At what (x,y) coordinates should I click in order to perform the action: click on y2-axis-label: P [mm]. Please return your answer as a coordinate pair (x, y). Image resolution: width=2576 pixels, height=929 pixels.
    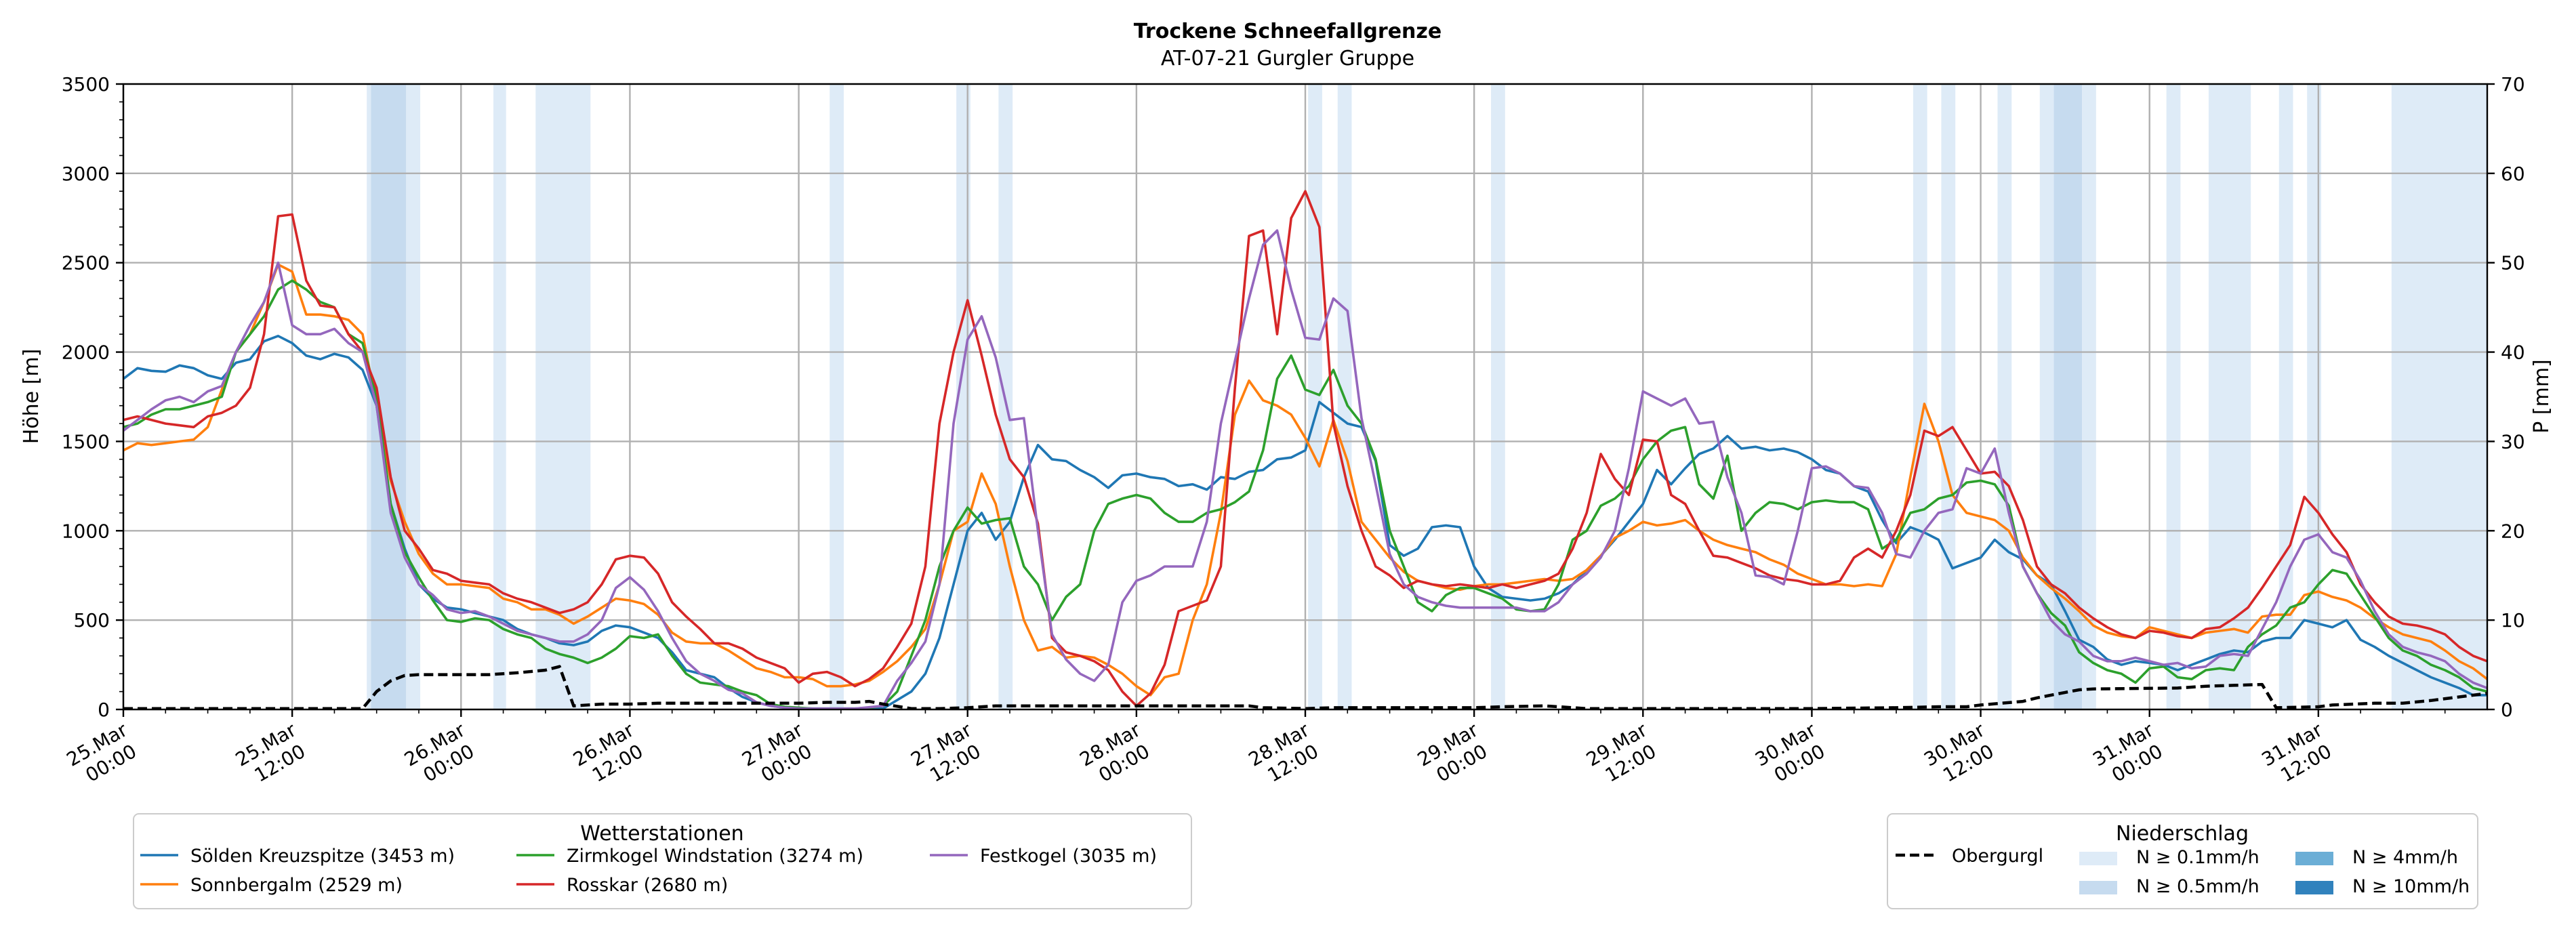
    Looking at the image, I should click on (2542, 396).